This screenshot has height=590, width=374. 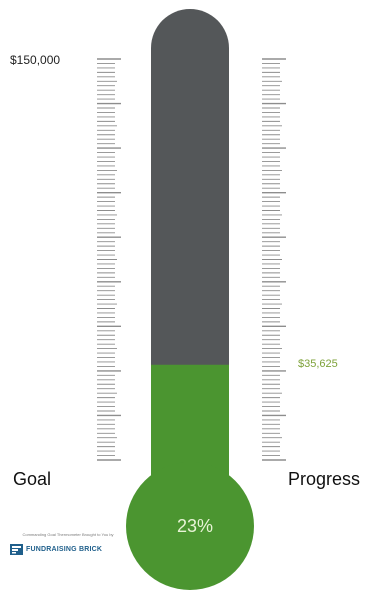 What do you see at coordinates (318, 364) in the screenshot?
I see `progress-amount: $35,625` at bounding box center [318, 364].